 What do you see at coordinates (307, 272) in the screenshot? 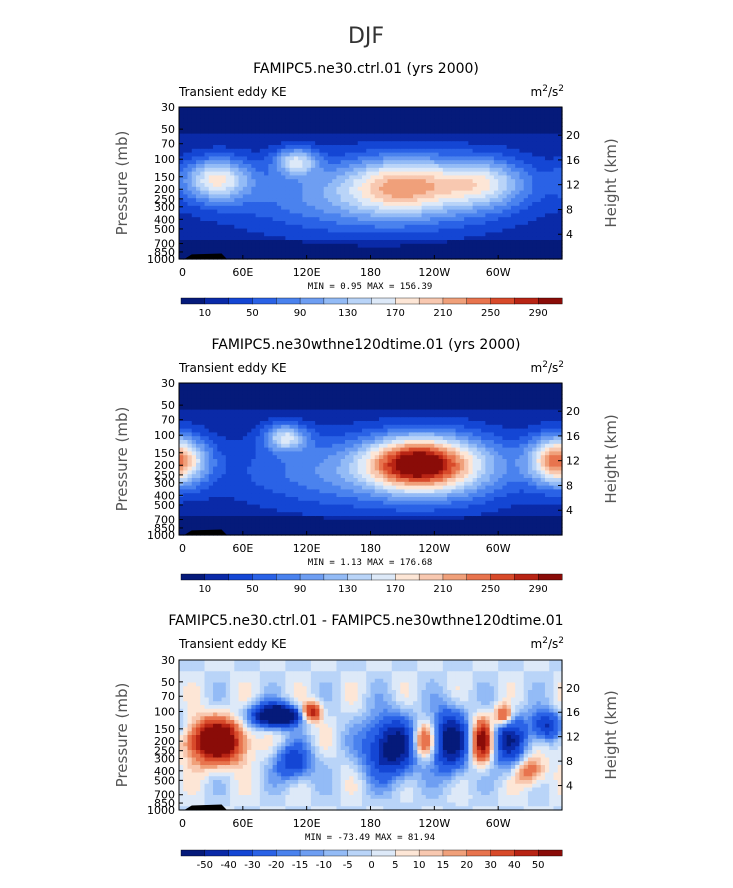
I see `lon-tick-label: 120E` at bounding box center [307, 272].